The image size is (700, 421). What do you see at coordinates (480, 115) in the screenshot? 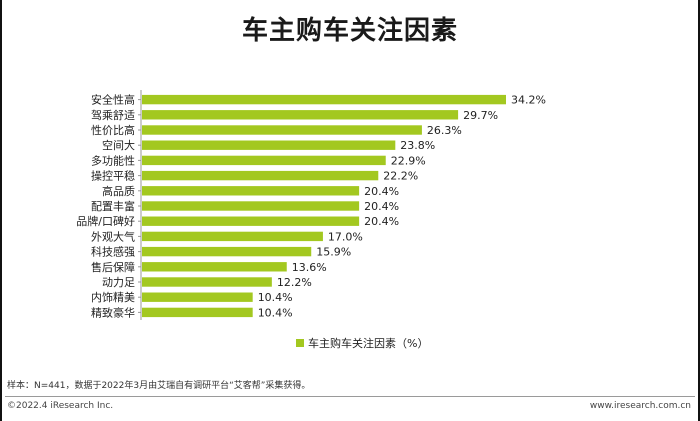
I see `value-label: 29.7%` at bounding box center [480, 115].